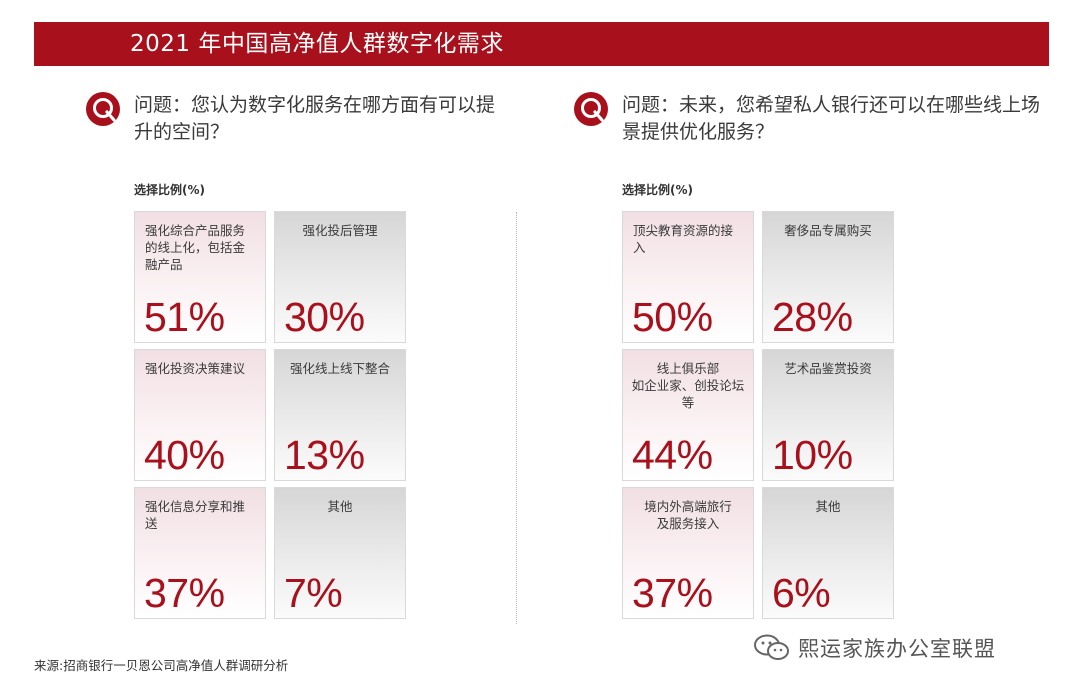  I want to click on card-item: 强化综合产品服务的线上化，包括金融产品 51%, so click(200, 277).